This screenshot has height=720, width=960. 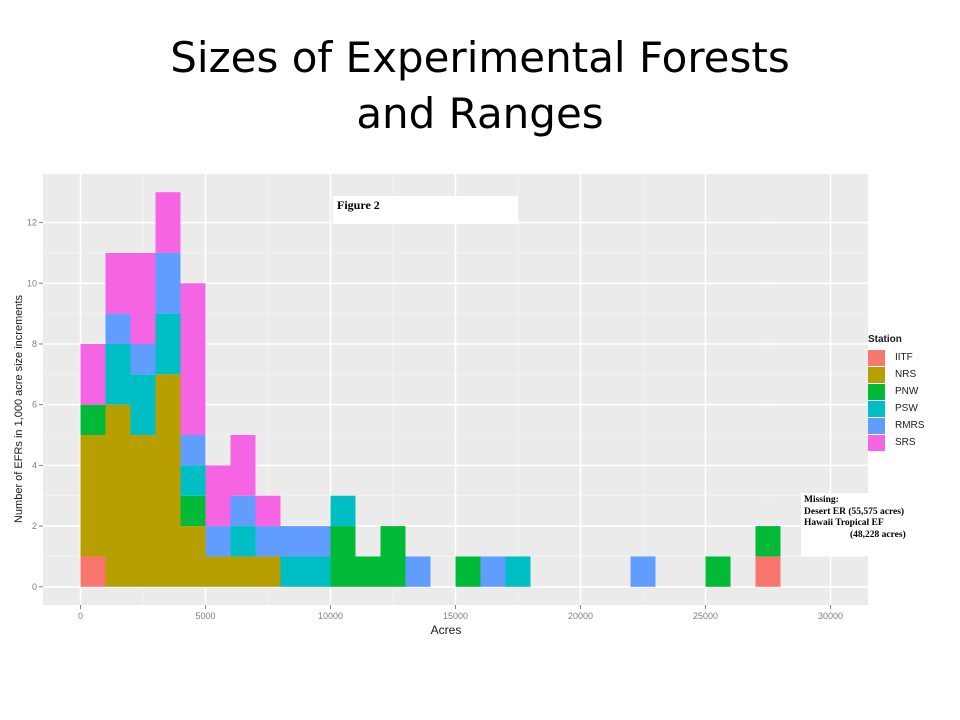 I want to click on legend-items: IITF NRS PNW PSW RMRS SRS, so click(x=901, y=400).